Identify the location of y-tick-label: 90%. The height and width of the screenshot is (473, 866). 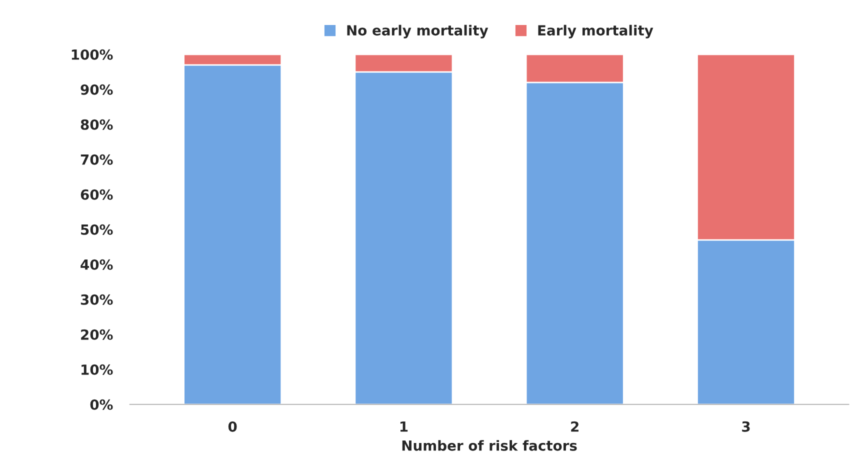
(96, 89).